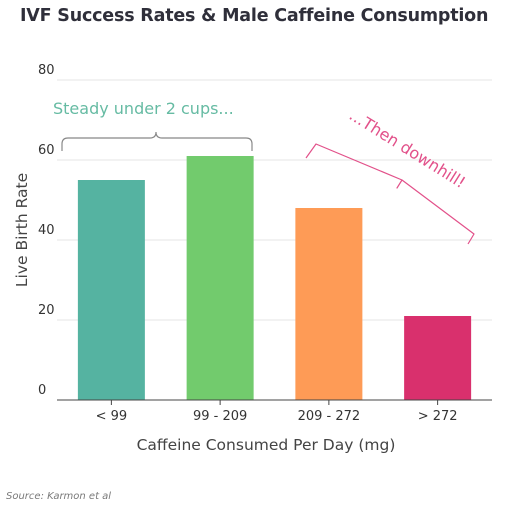  I want to click on x-tick-label: < 99, so click(112, 416).